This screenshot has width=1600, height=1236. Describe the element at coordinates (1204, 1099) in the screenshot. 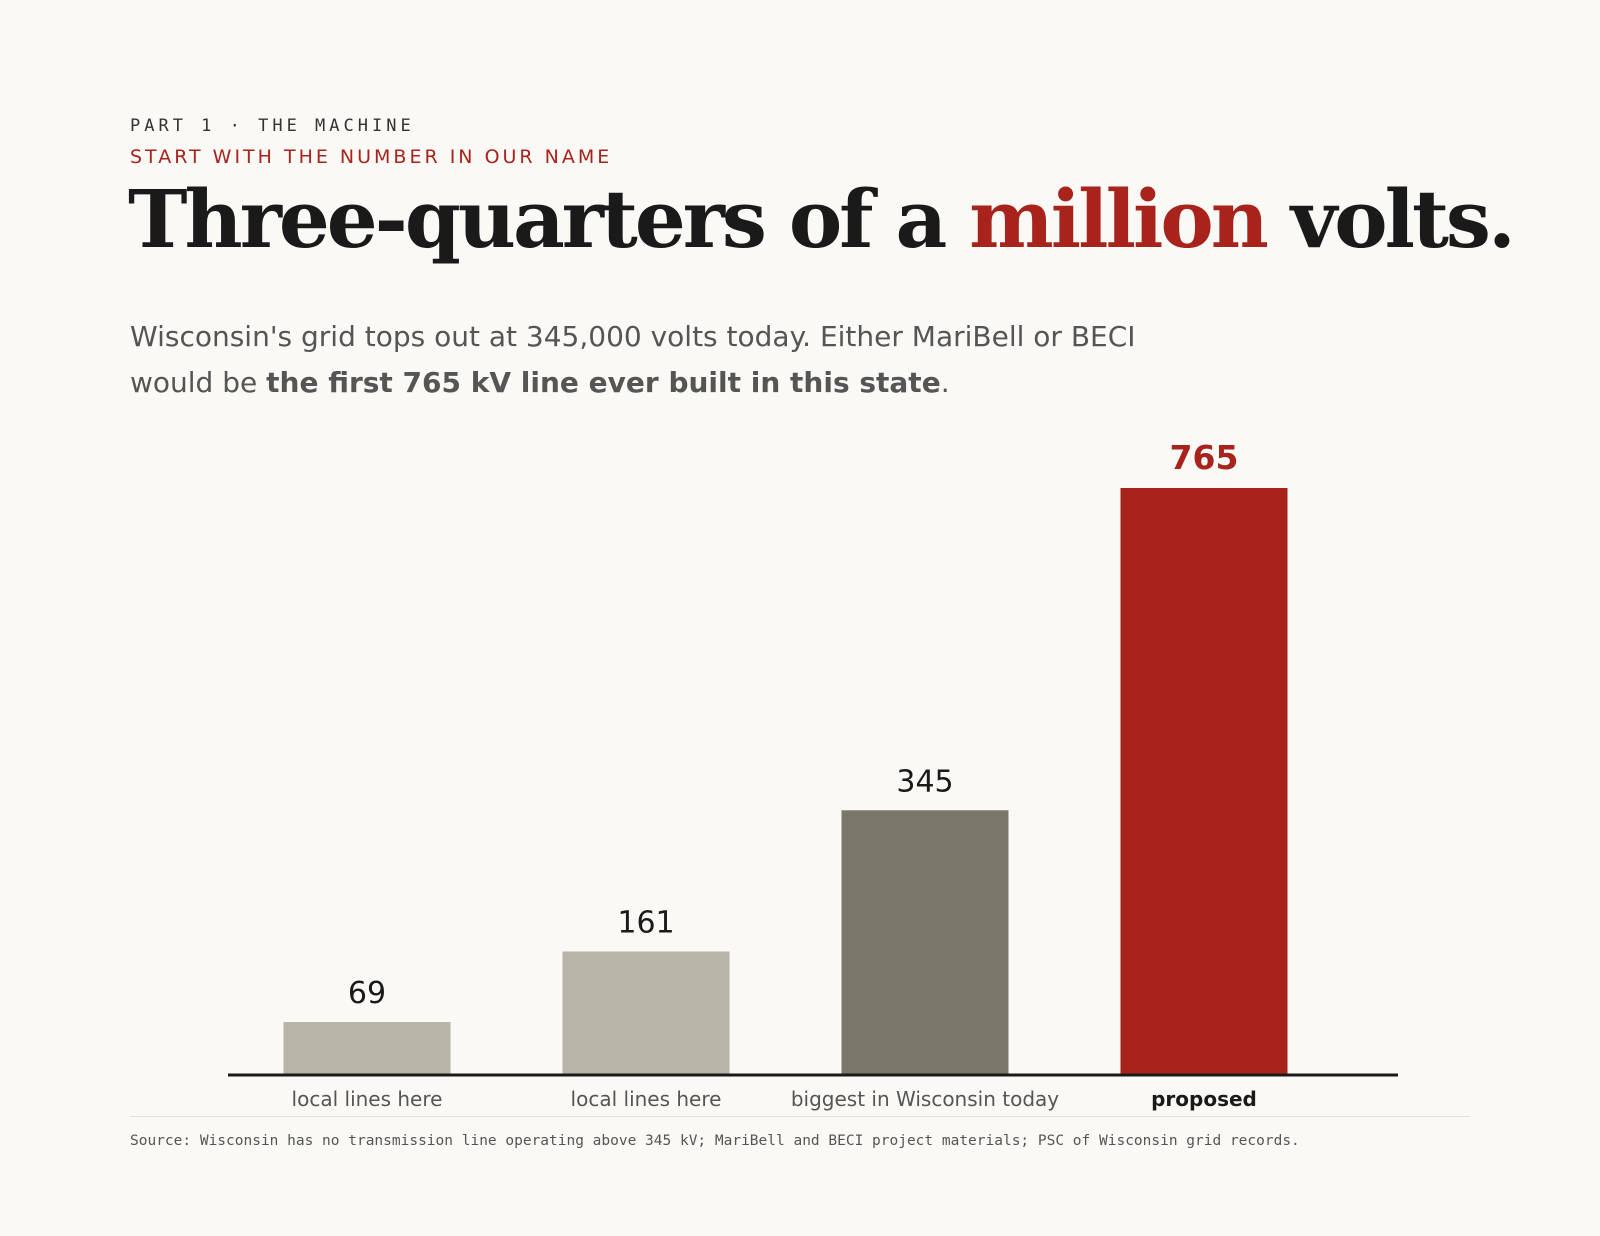

I see `category-label-4: proposed` at that location.